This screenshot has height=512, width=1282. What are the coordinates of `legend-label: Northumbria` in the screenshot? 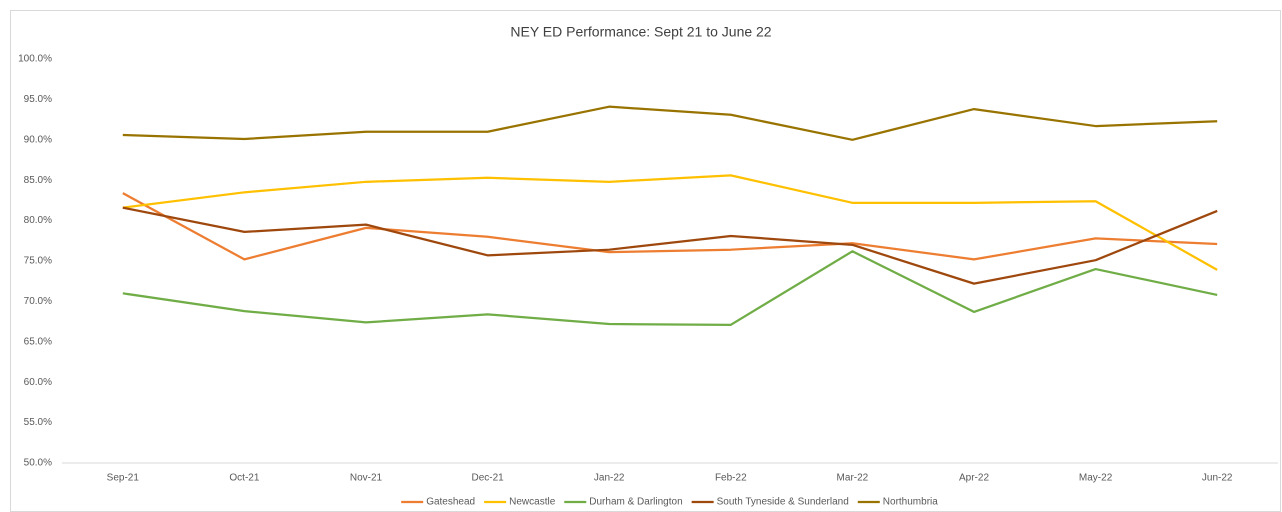 It's located at (910, 502).